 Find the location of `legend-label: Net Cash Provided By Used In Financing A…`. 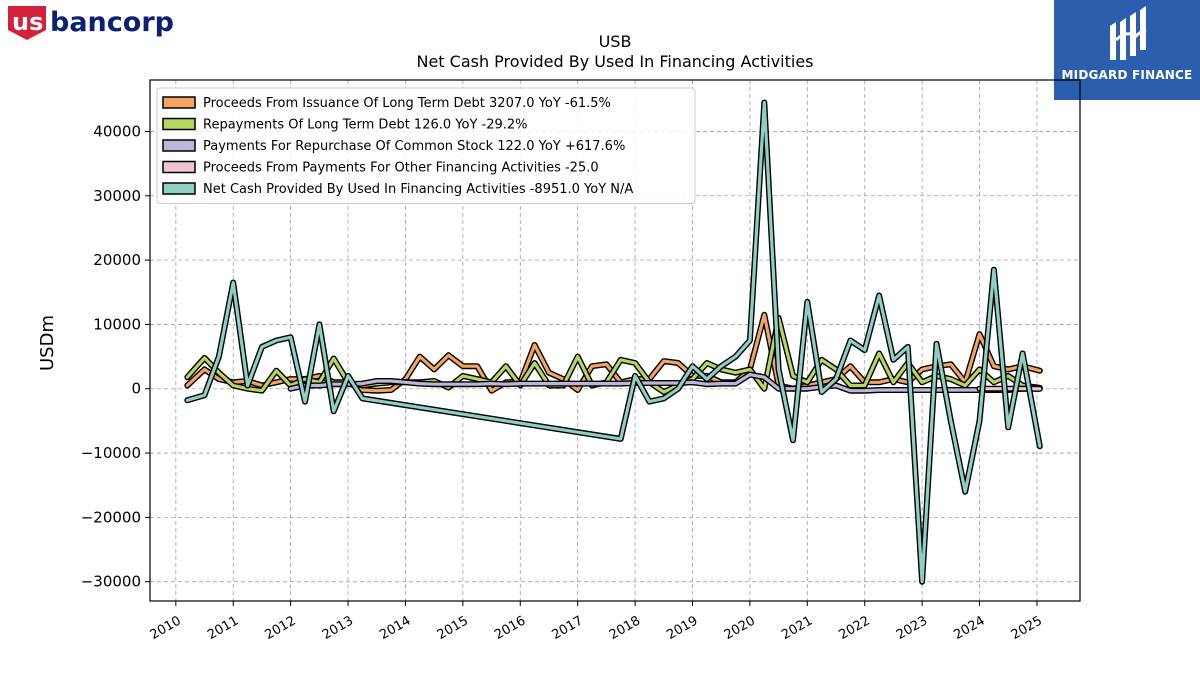

legend-label: Net Cash Provided By Used In Financing A… is located at coordinates (418, 189).